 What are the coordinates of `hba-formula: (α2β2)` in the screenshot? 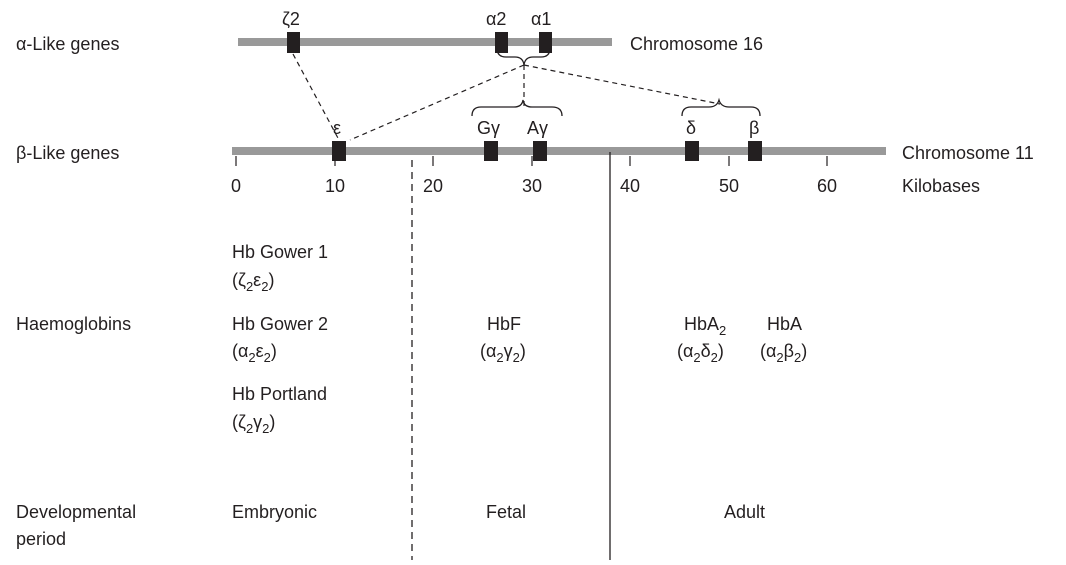 It's located at (783, 353).